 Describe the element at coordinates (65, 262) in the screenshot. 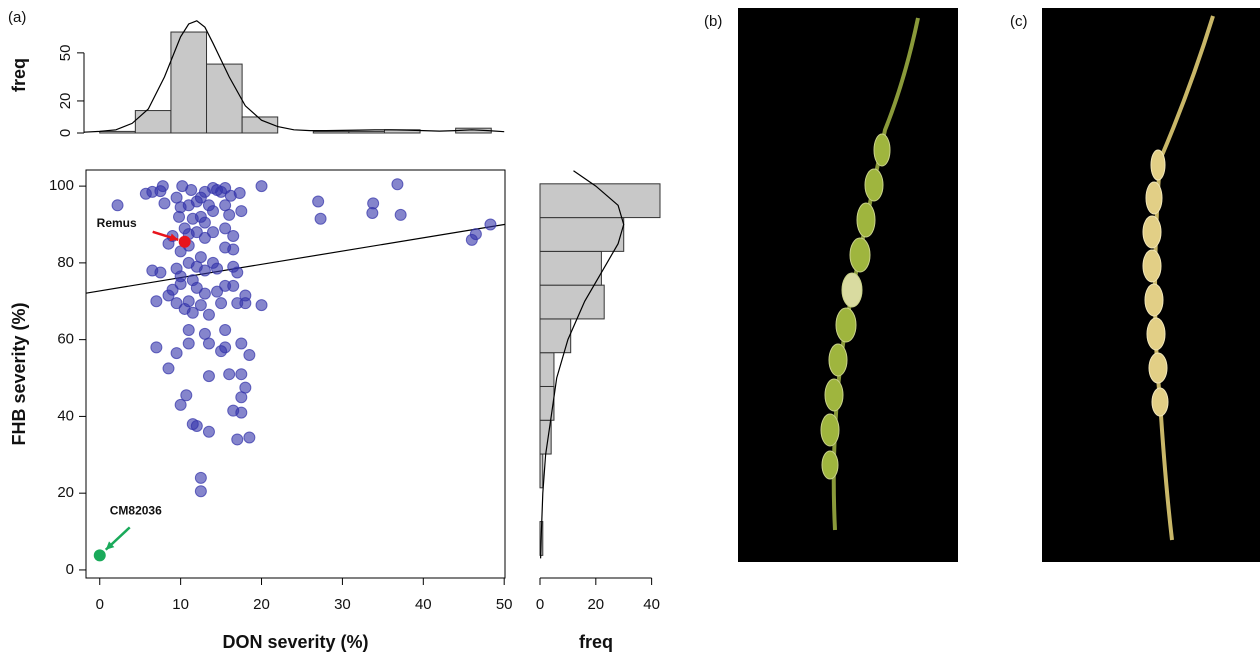

I see `y-tick-label: 80` at that location.